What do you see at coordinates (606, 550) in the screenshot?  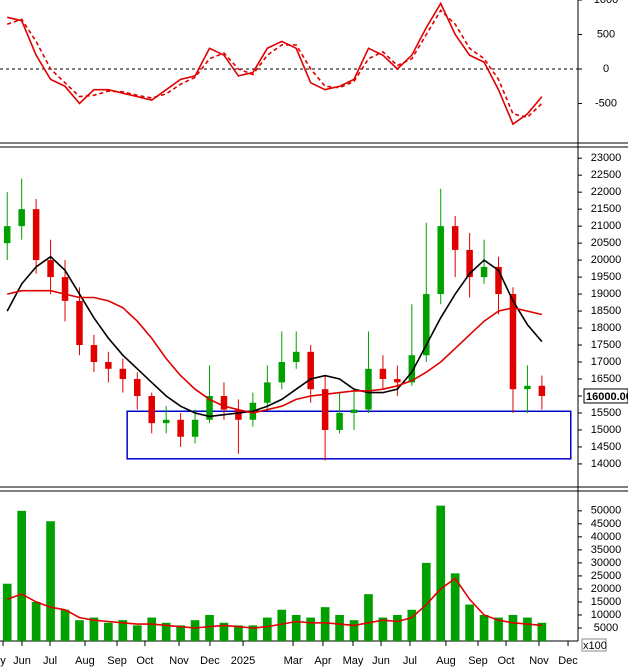 I see `y-tick-label: 35000` at bounding box center [606, 550].